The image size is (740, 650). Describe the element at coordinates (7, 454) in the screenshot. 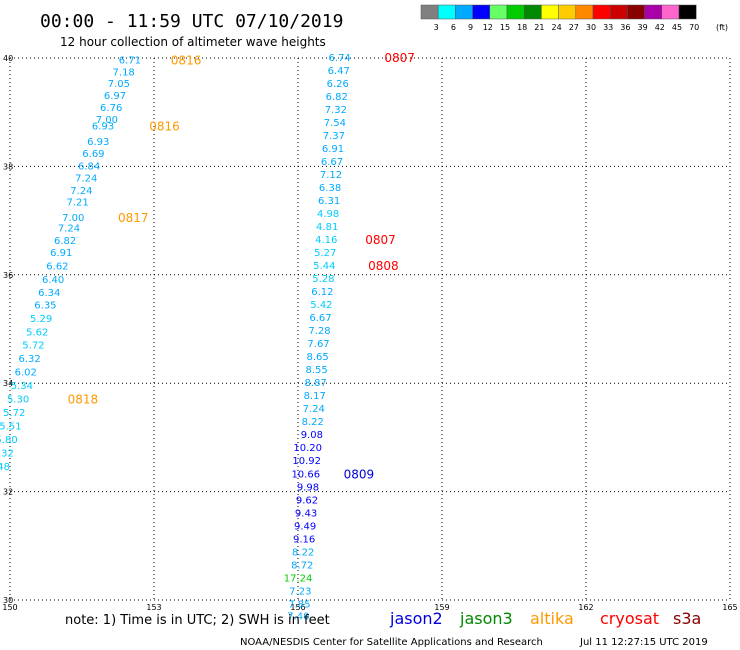

I see `swh-point-label: 5.32` at that location.